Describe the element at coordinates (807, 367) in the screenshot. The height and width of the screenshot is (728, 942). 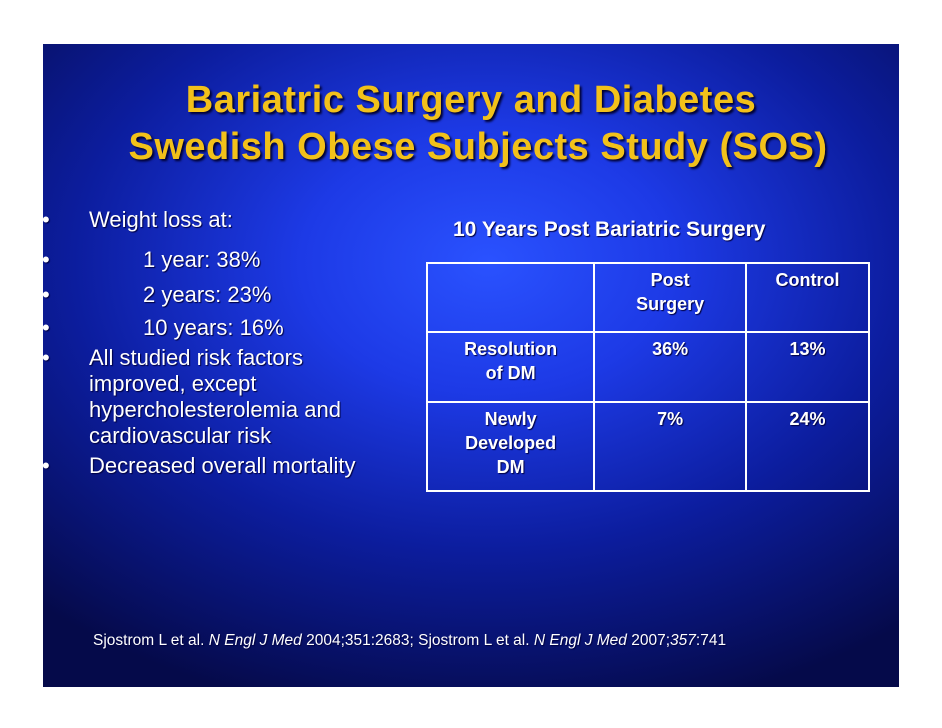
I see `control-value: 13%` at that location.